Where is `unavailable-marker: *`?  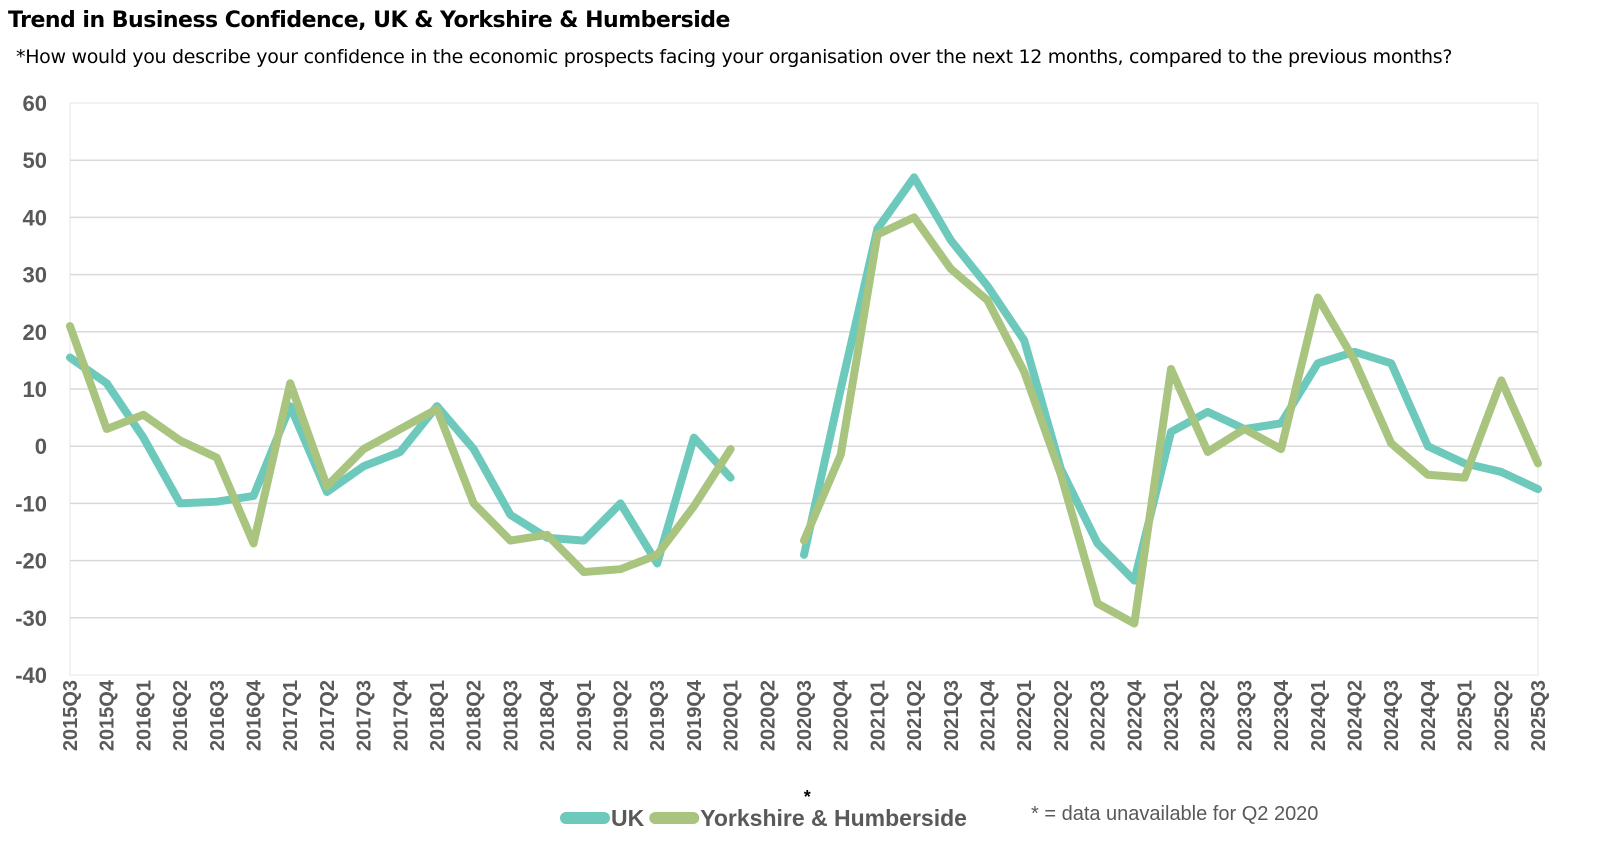
unavailable-marker: * is located at coordinates (807, 797).